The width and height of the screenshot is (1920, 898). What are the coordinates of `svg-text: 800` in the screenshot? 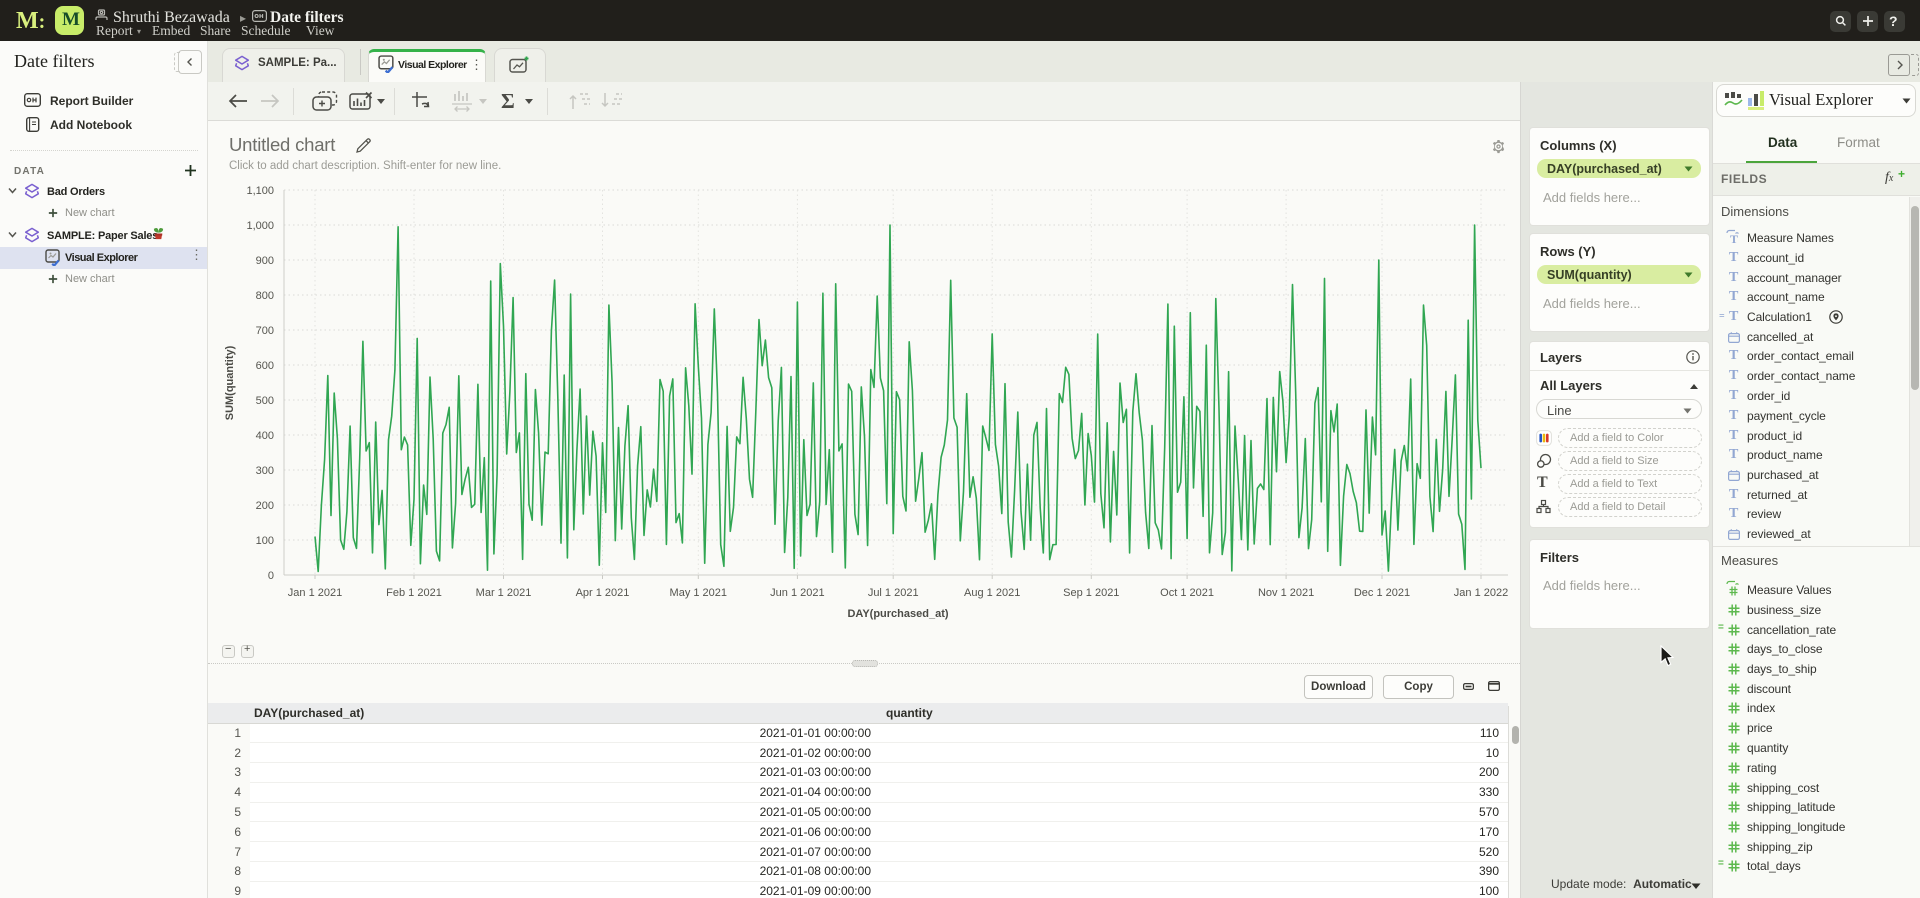 It's located at (265, 296).